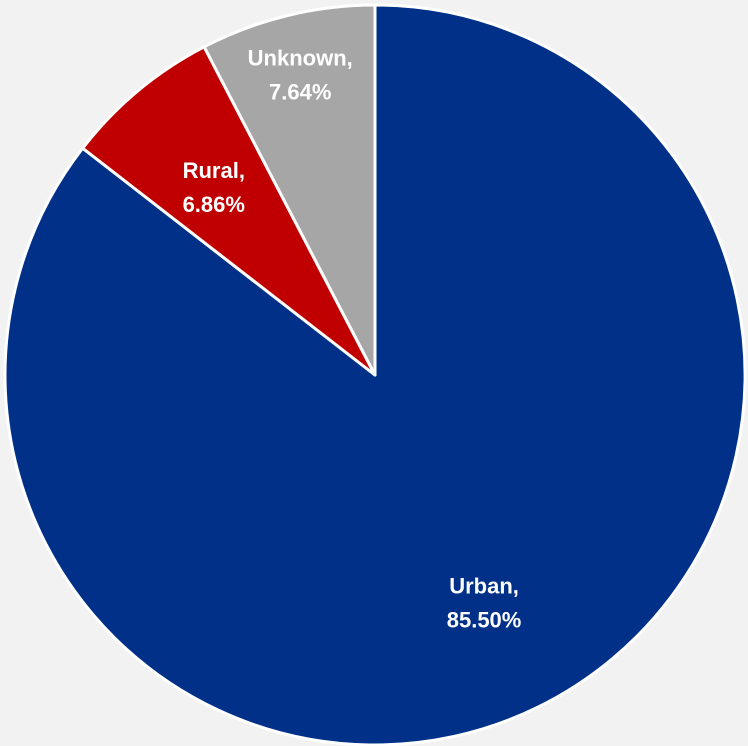  I want to click on pie-slice-unknown, so click(289, 190).